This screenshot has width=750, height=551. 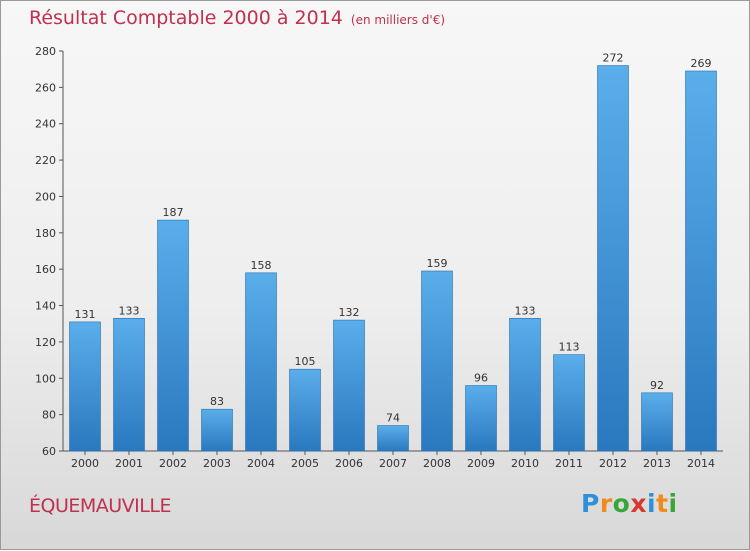 I want to click on bar-value-label: 131, so click(x=85, y=314).